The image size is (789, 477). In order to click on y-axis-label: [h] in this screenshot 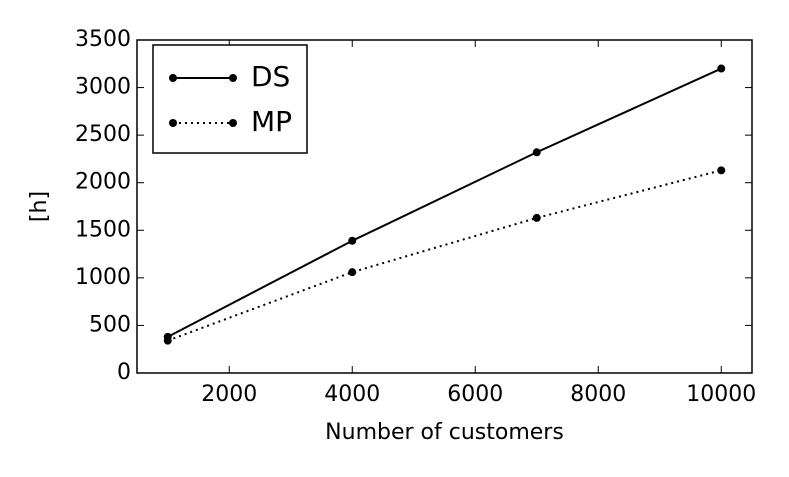, I will do `click(39, 206)`.